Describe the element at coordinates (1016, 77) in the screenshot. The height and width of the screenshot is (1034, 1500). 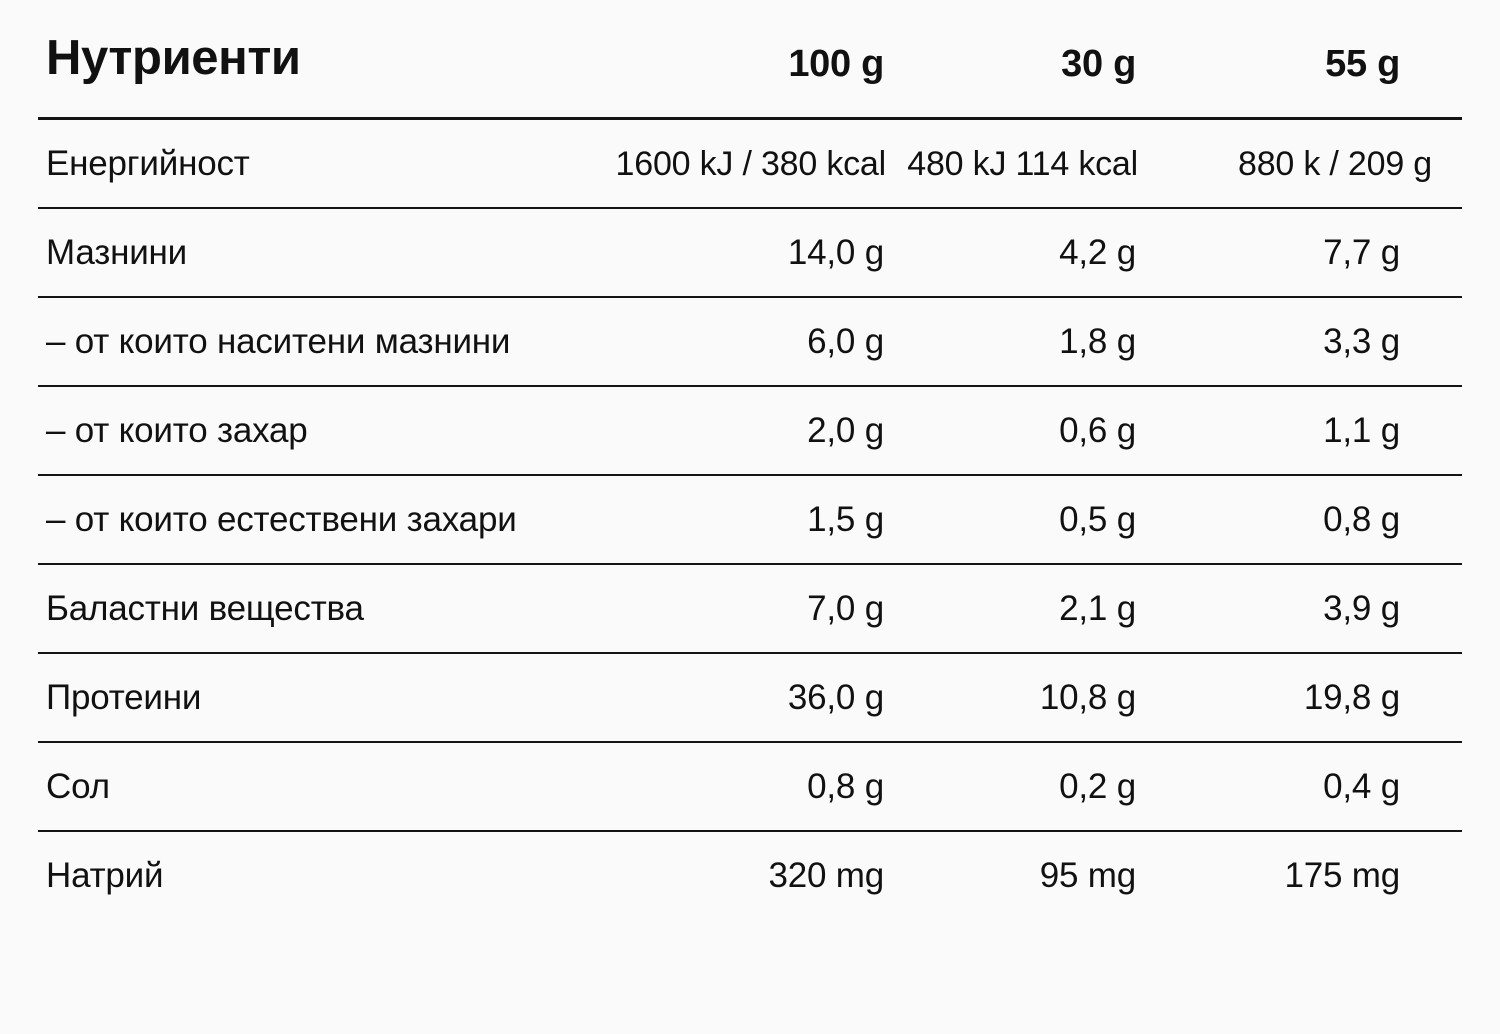
I see `column-header-30g: 30 g` at that location.